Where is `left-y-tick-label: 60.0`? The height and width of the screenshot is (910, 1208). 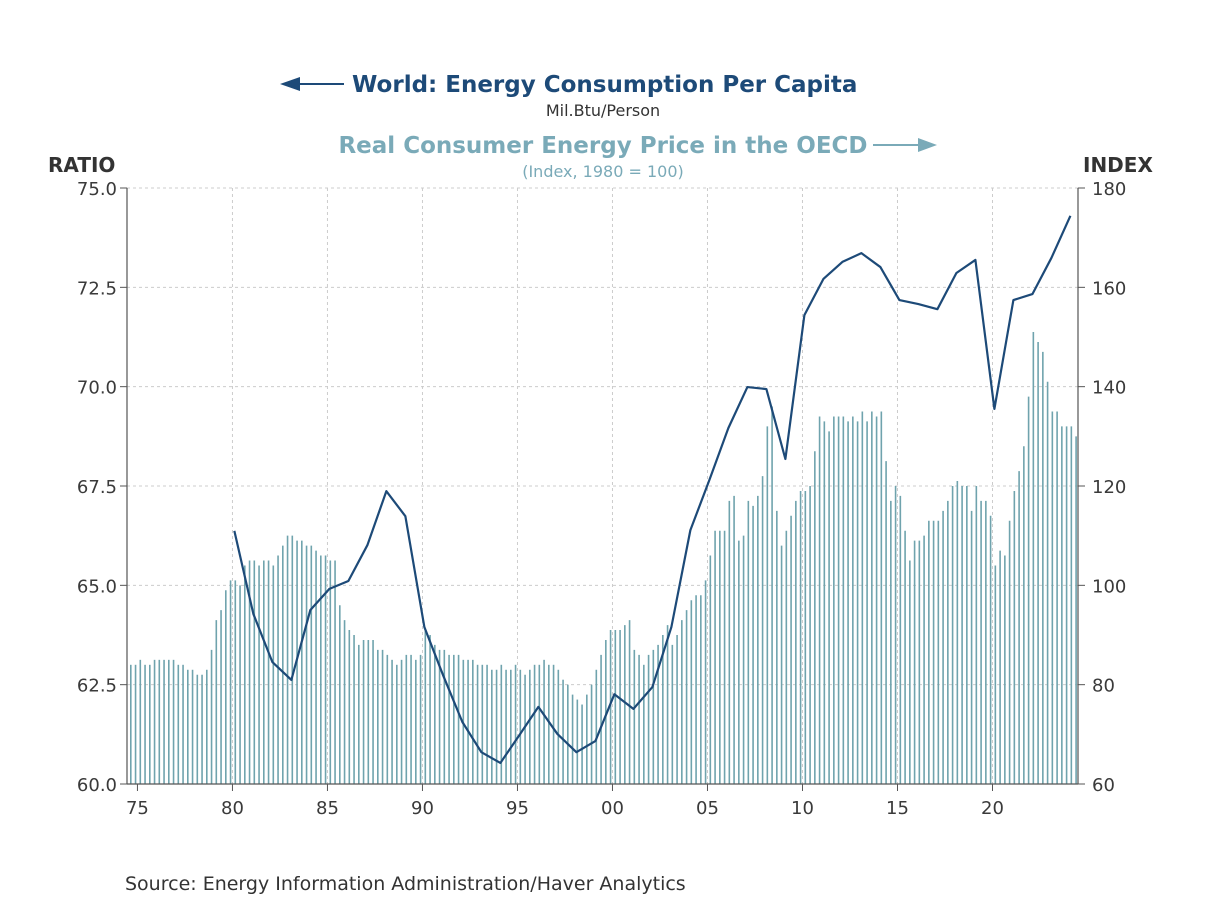 left-y-tick-label: 60.0 is located at coordinates (97, 785).